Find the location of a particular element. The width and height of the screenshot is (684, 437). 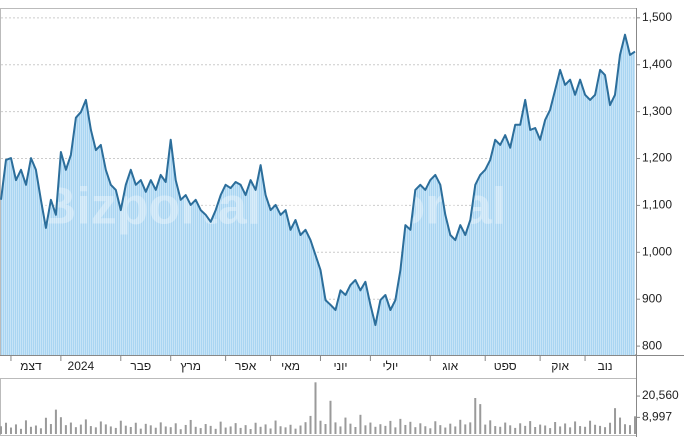

volume-tick-label: 8,997 is located at coordinates (657, 417).